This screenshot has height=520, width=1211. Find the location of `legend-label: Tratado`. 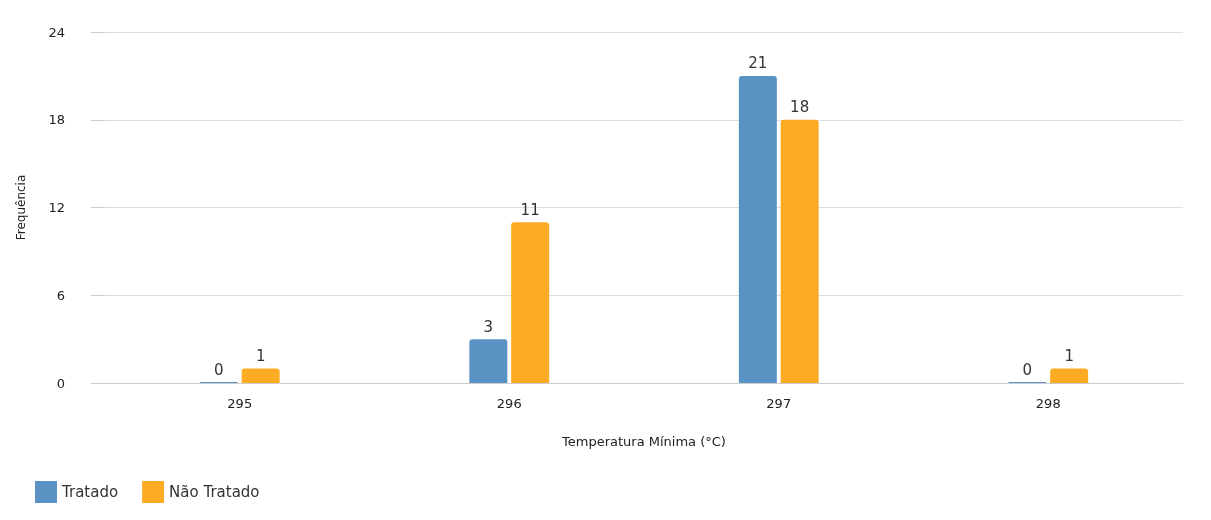

legend-label: Tratado is located at coordinates (90, 492).